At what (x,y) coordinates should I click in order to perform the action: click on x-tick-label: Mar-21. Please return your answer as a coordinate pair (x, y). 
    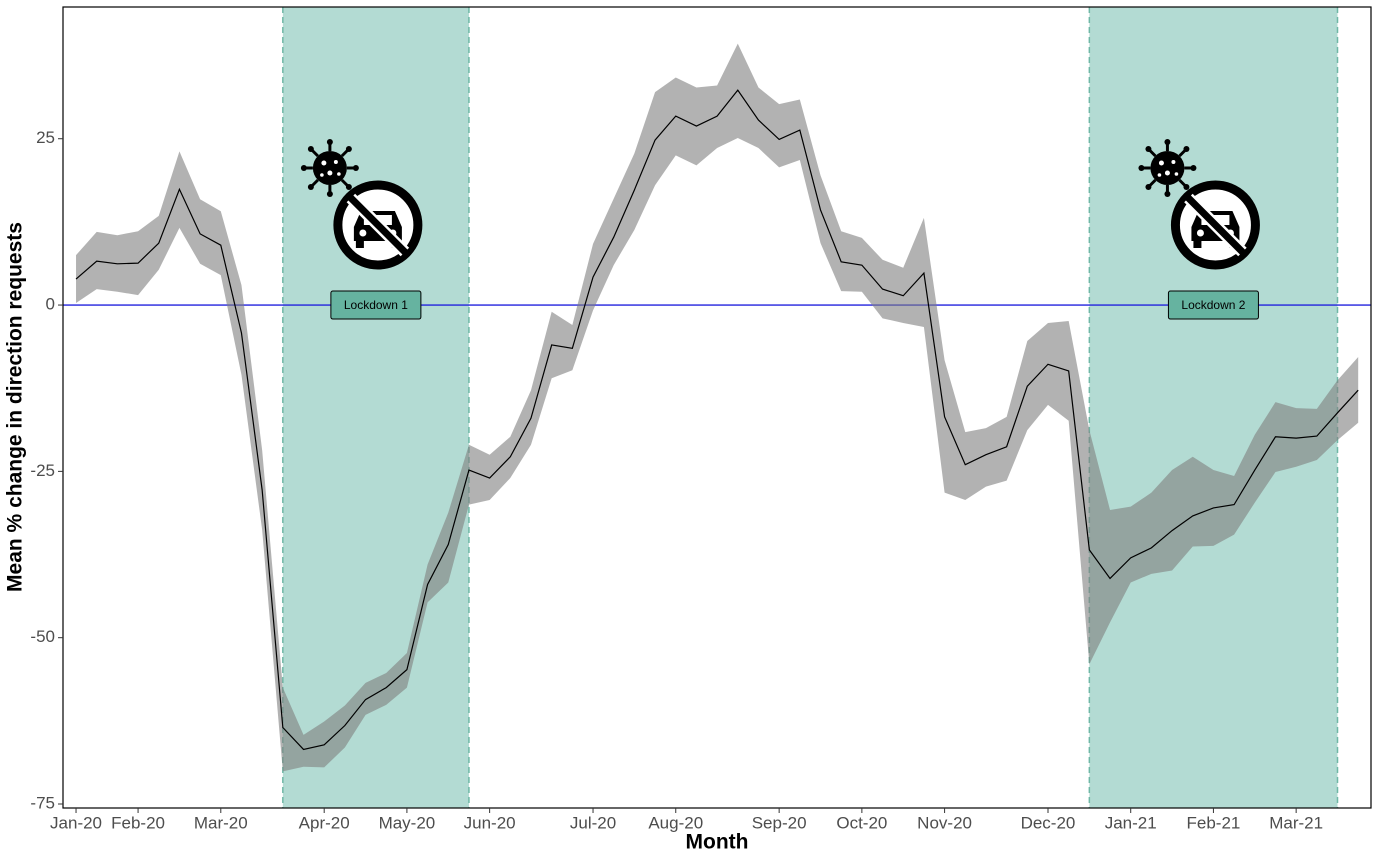
    Looking at the image, I should click on (1296, 822).